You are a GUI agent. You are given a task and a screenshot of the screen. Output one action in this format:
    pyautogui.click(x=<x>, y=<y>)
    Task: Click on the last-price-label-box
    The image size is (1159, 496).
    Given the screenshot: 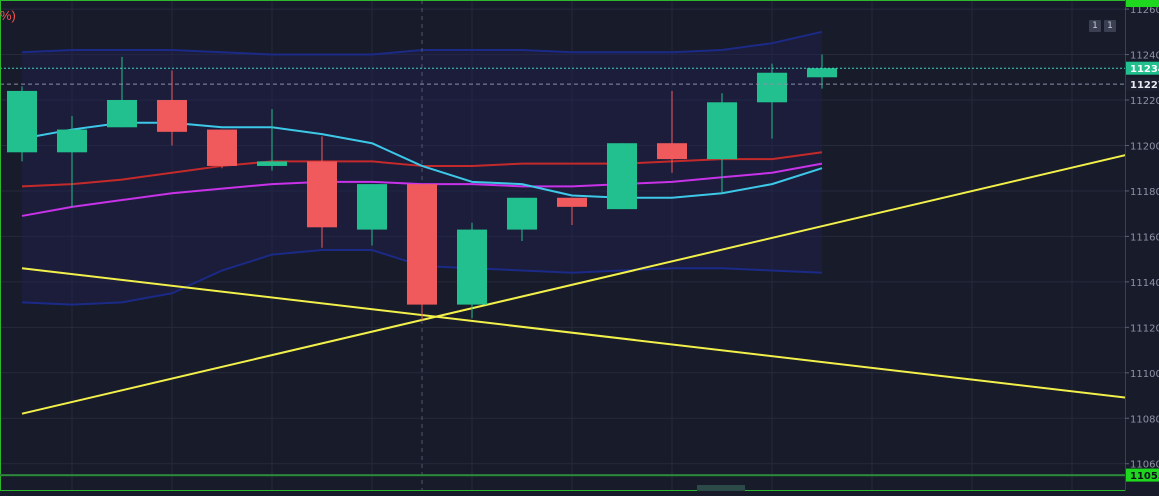 What is the action you would take?
    pyautogui.click(x=1142, y=68)
    